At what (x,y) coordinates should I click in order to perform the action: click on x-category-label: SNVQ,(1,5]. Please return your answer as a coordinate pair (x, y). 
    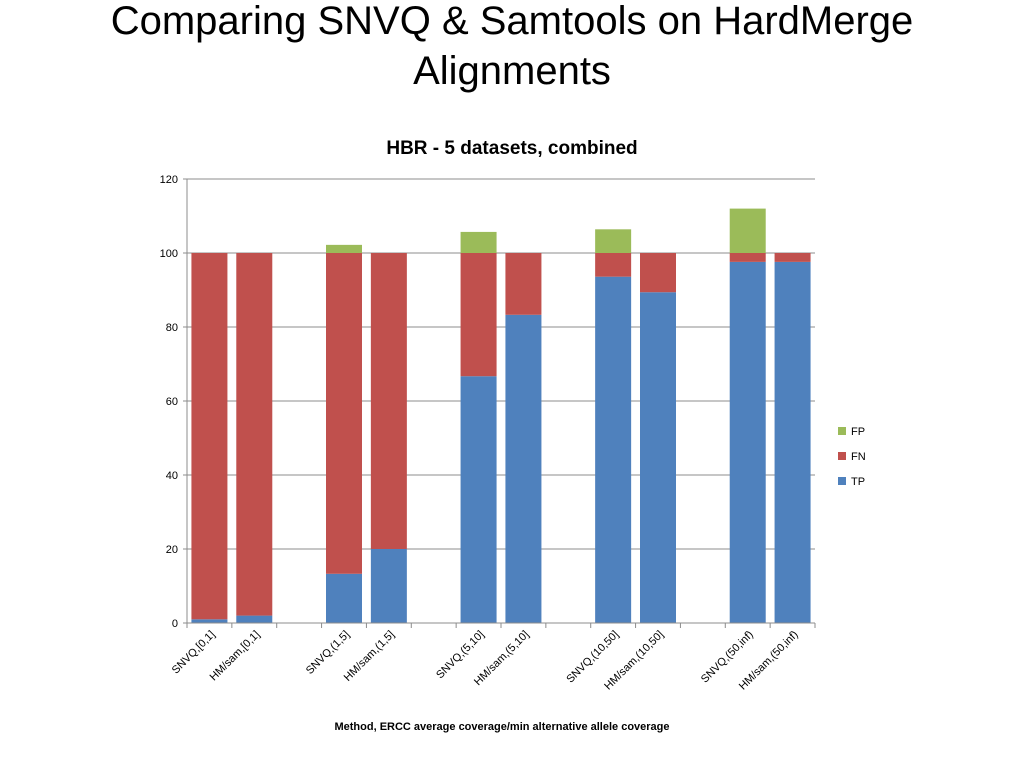
    Looking at the image, I should click on (328, 653).